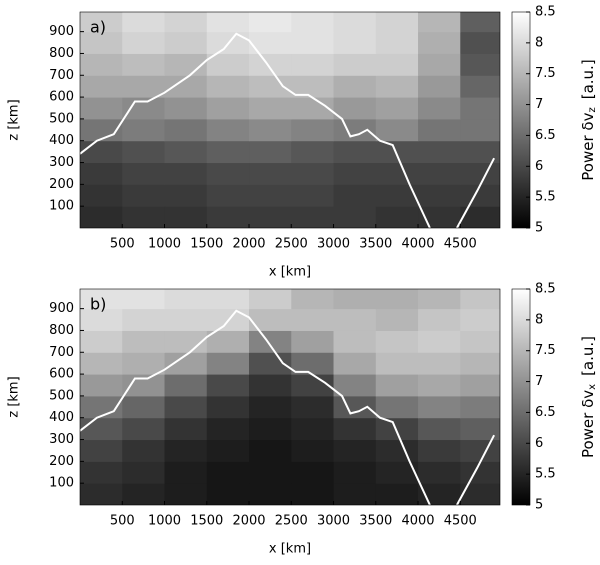 Image resolution: width=600 pixels, height=565 pixels. I want to click on y-tick-label: 900, so click(61, 31).